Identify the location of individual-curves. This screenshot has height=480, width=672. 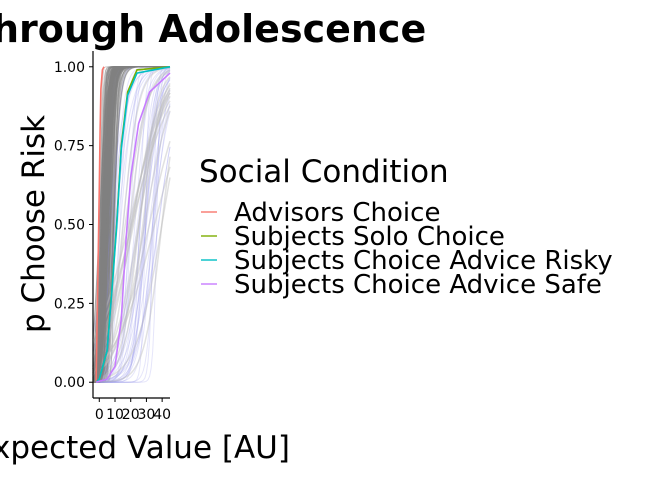
(131, 224).